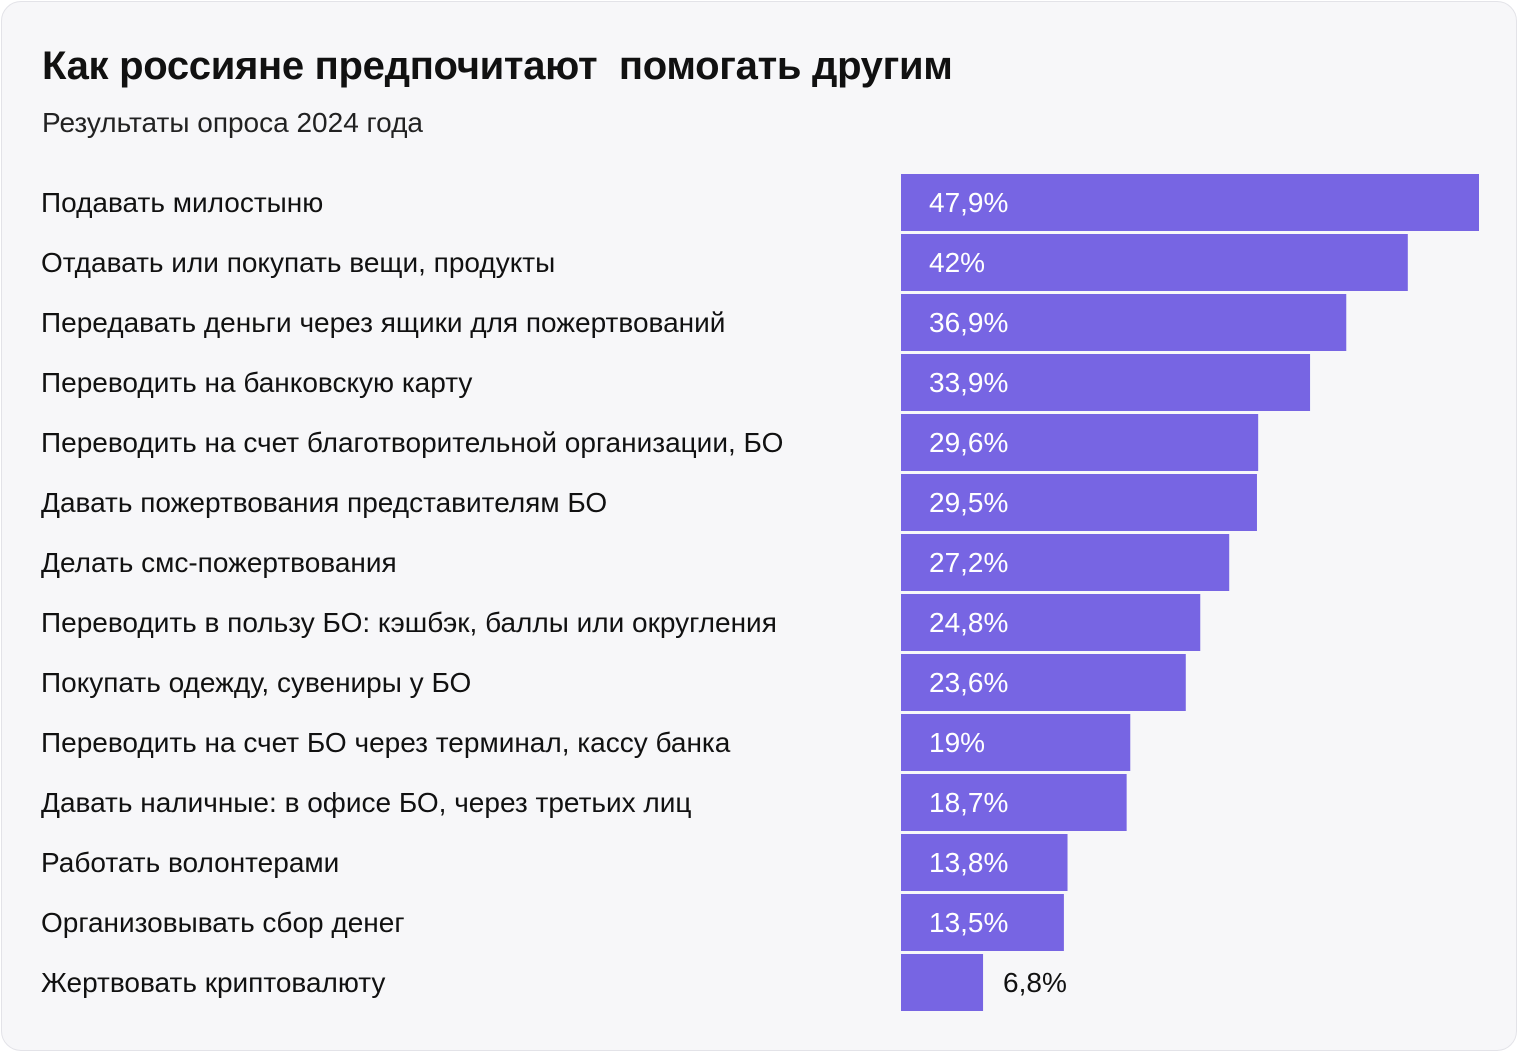  I want to click on value-label: 47,9%, so click(968, 202).